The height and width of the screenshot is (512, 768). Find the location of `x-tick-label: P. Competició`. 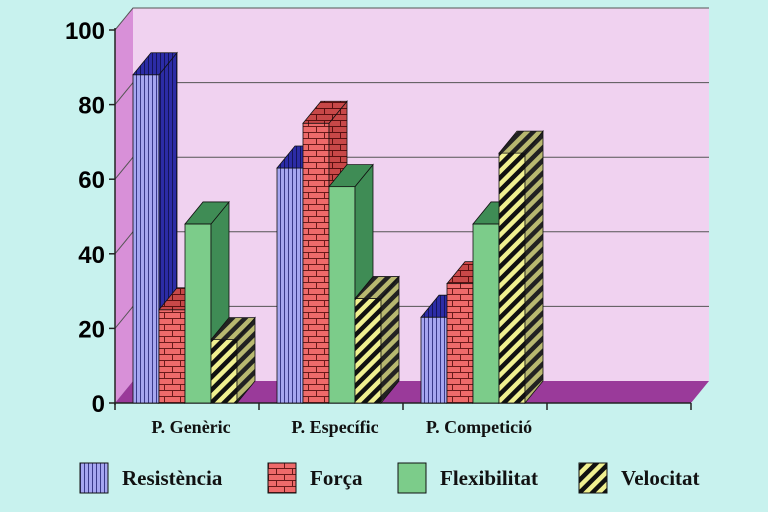

x-tick-label: P. Competició is located at coordinates (479, 427).